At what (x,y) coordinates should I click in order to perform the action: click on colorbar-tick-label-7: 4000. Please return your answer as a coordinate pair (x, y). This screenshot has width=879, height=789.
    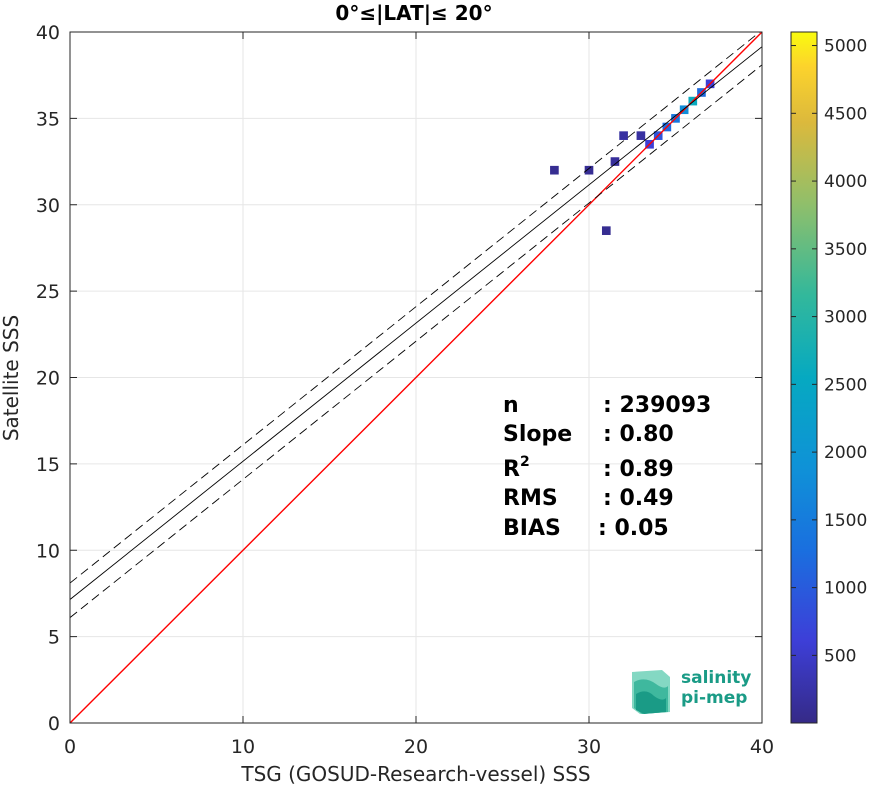
    Looking at the image, I should click on (845, 182).